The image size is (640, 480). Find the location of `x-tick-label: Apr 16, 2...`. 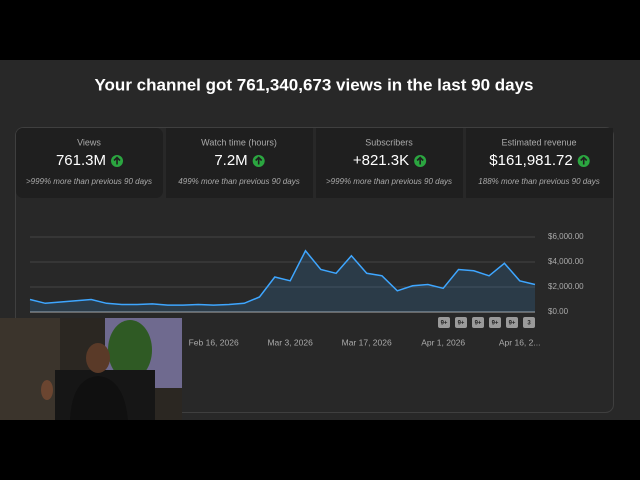

x-tick-label: Apr 16, 2... is located at coordinates (520, 342).